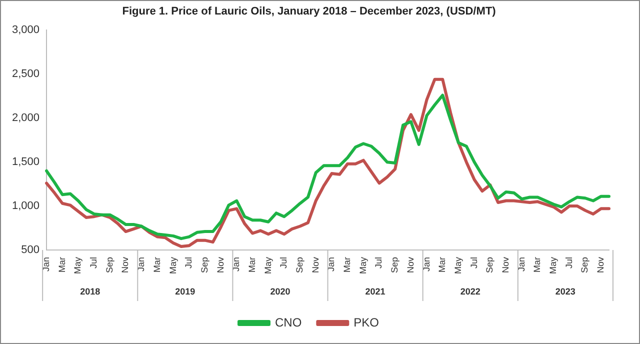  Describe the element at coordinates (280, 291) in the screenshot. I see `text: 2020` at that location.